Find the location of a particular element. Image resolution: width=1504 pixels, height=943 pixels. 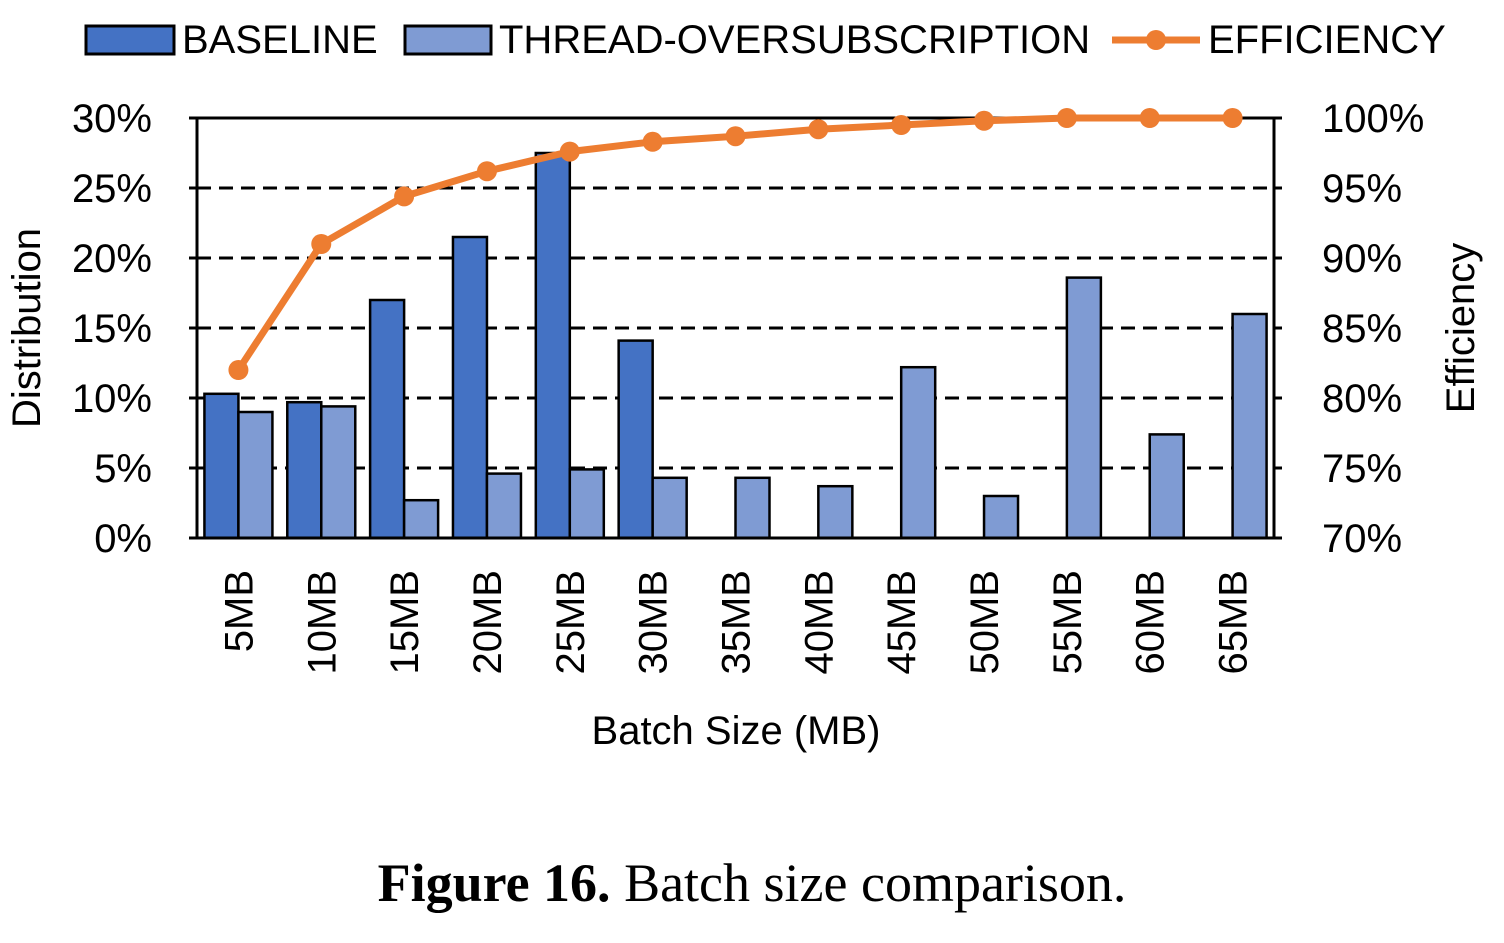

bar-thread-oversubscription-10mb is located at coordinates (338, 472).